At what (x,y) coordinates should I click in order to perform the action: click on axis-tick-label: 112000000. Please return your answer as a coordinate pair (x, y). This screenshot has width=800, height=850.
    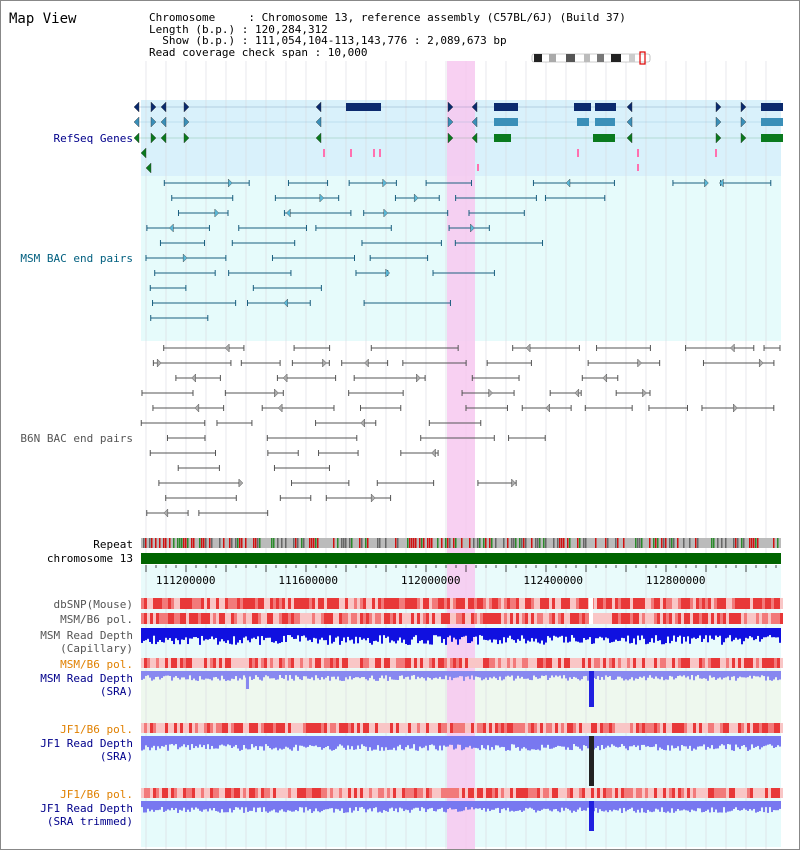
    Looking at the image, I should click on (431, 580).